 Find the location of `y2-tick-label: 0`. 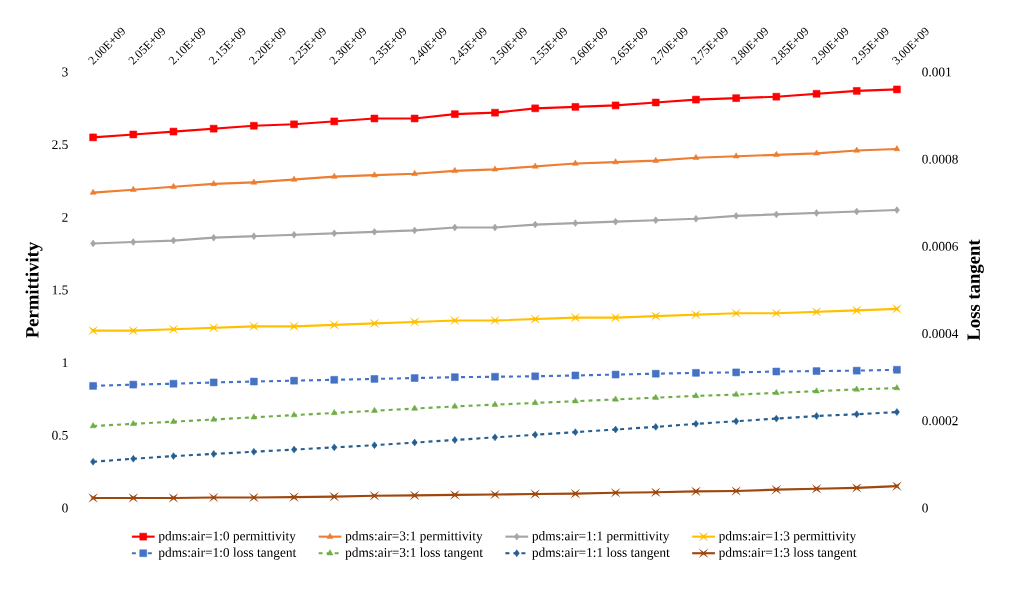

y2-tick-label: 0 is located at coordinates (925, 508).